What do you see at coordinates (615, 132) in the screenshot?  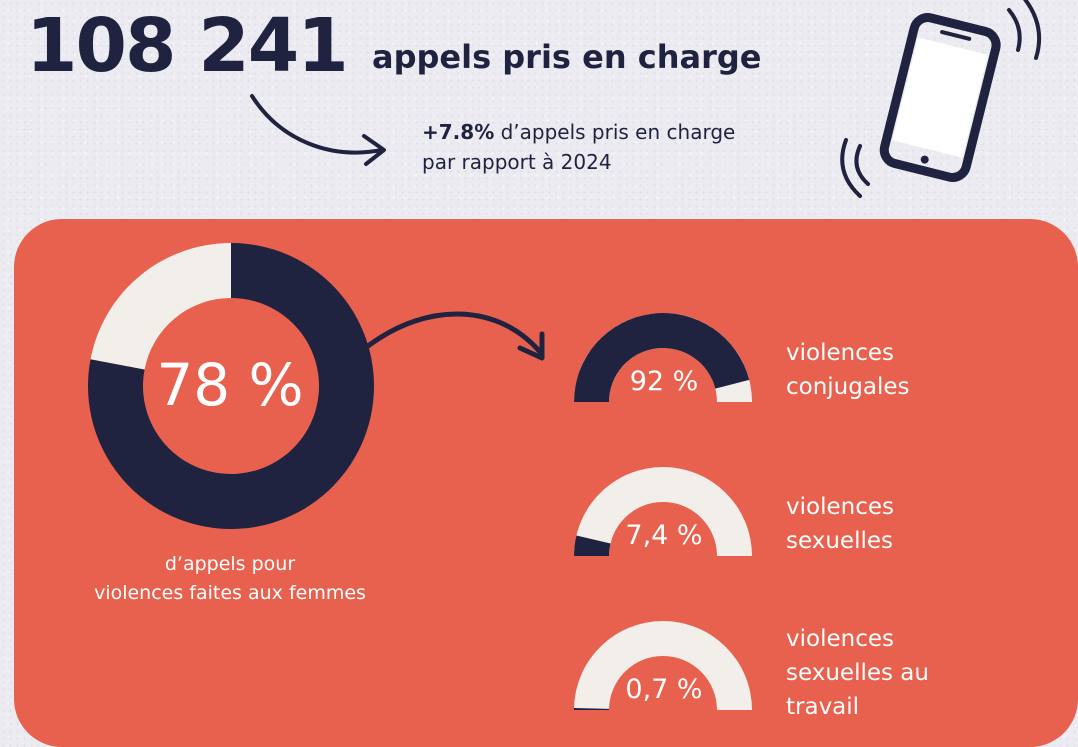 I see `growth-text-line1: d’appels pris en charge` at bounding box center [615, 132].